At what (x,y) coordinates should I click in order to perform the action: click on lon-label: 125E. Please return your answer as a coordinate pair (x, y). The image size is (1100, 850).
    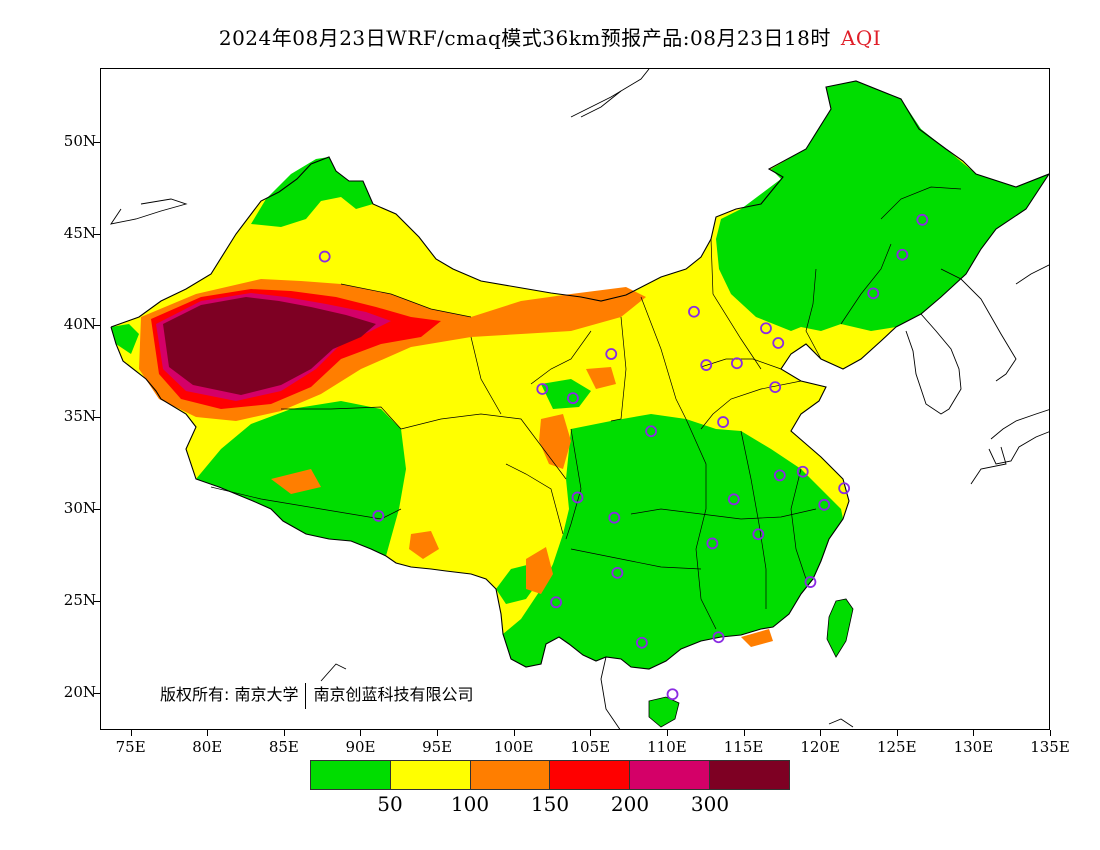
    Looking at the image, I should click on (896, 747).